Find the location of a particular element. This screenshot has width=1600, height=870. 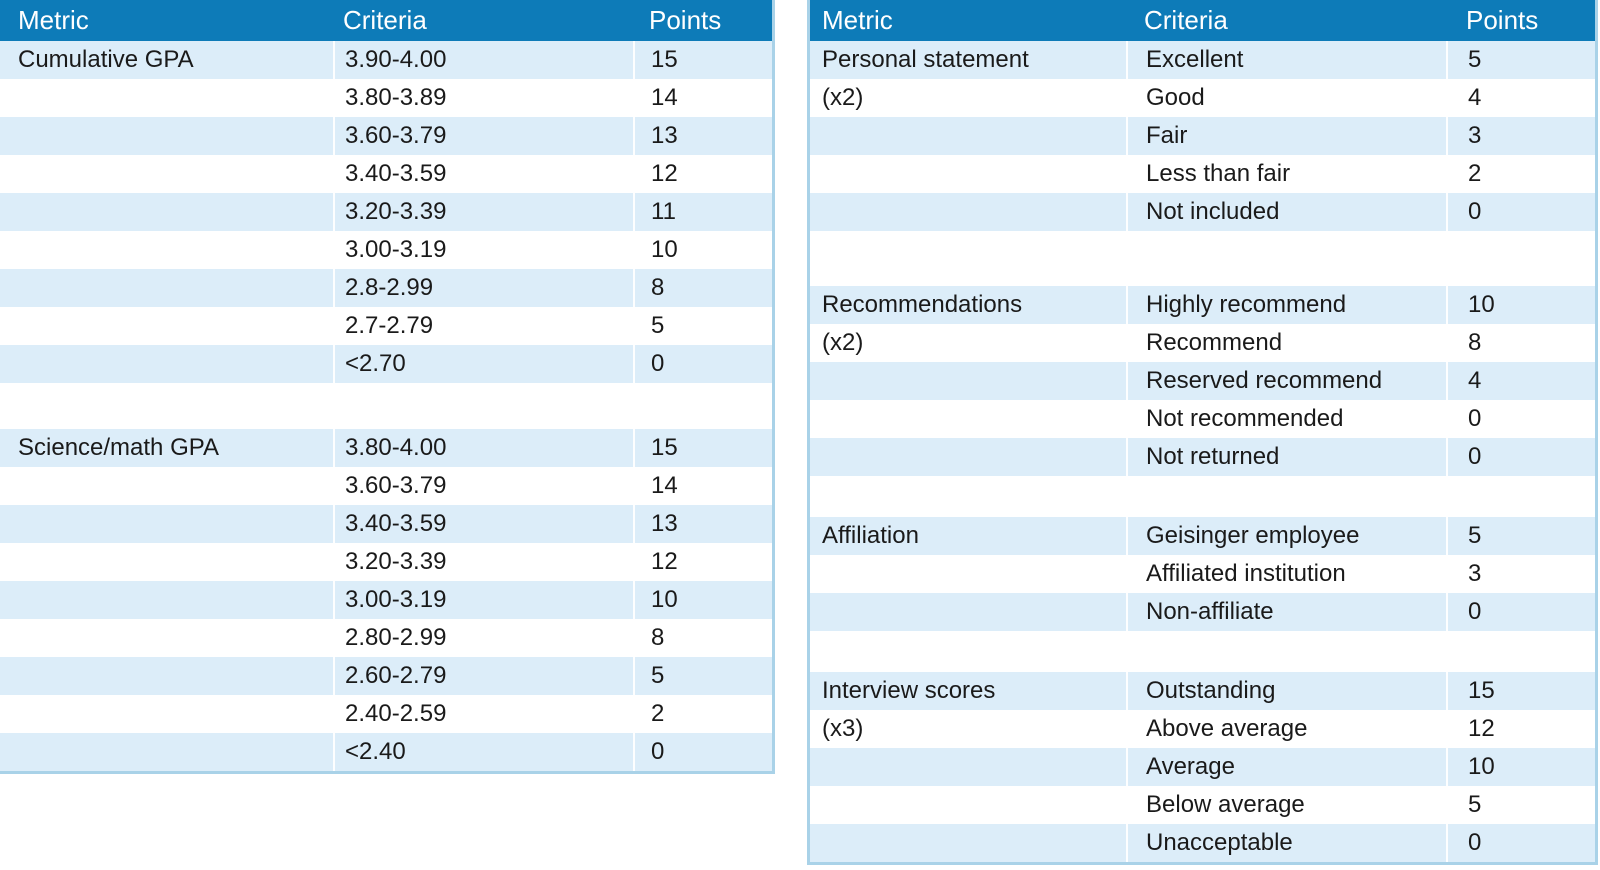

cell-criteria: Affiliated institution is located at coordinates (1286, 574).